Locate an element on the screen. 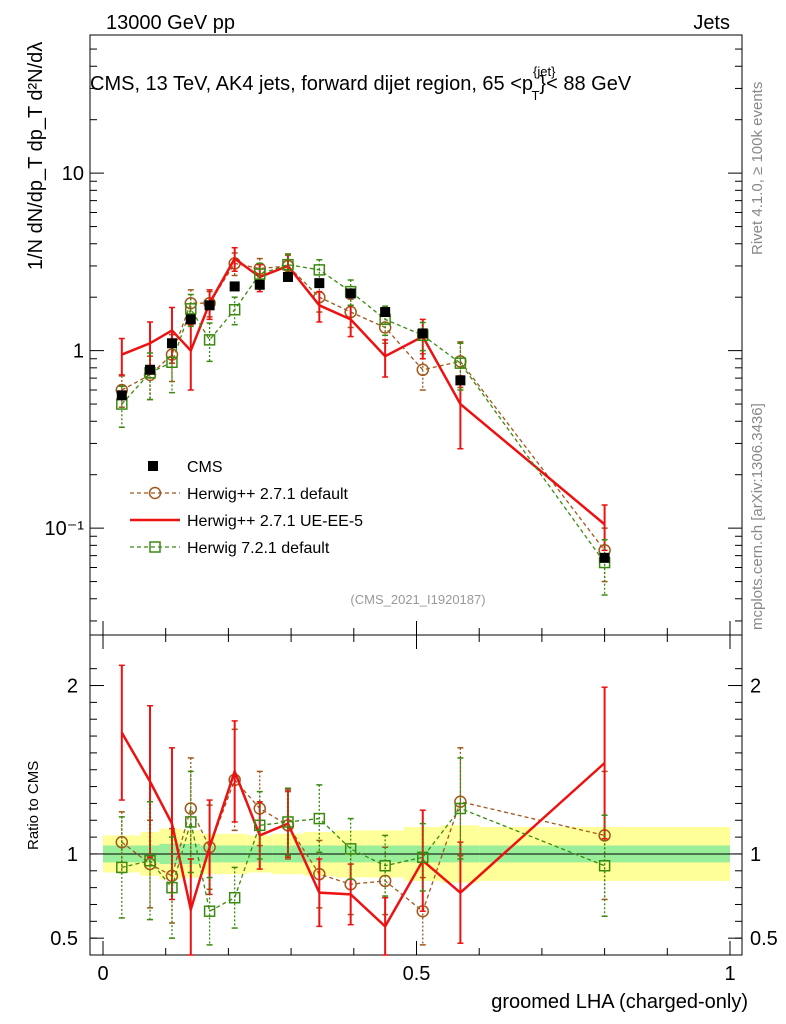 Image resolution: width=786 pixels, height=1024 pixels. legend-entry: Herwig++ 2.7.1 UE-EE-5 is located at coordinates (246, 521).